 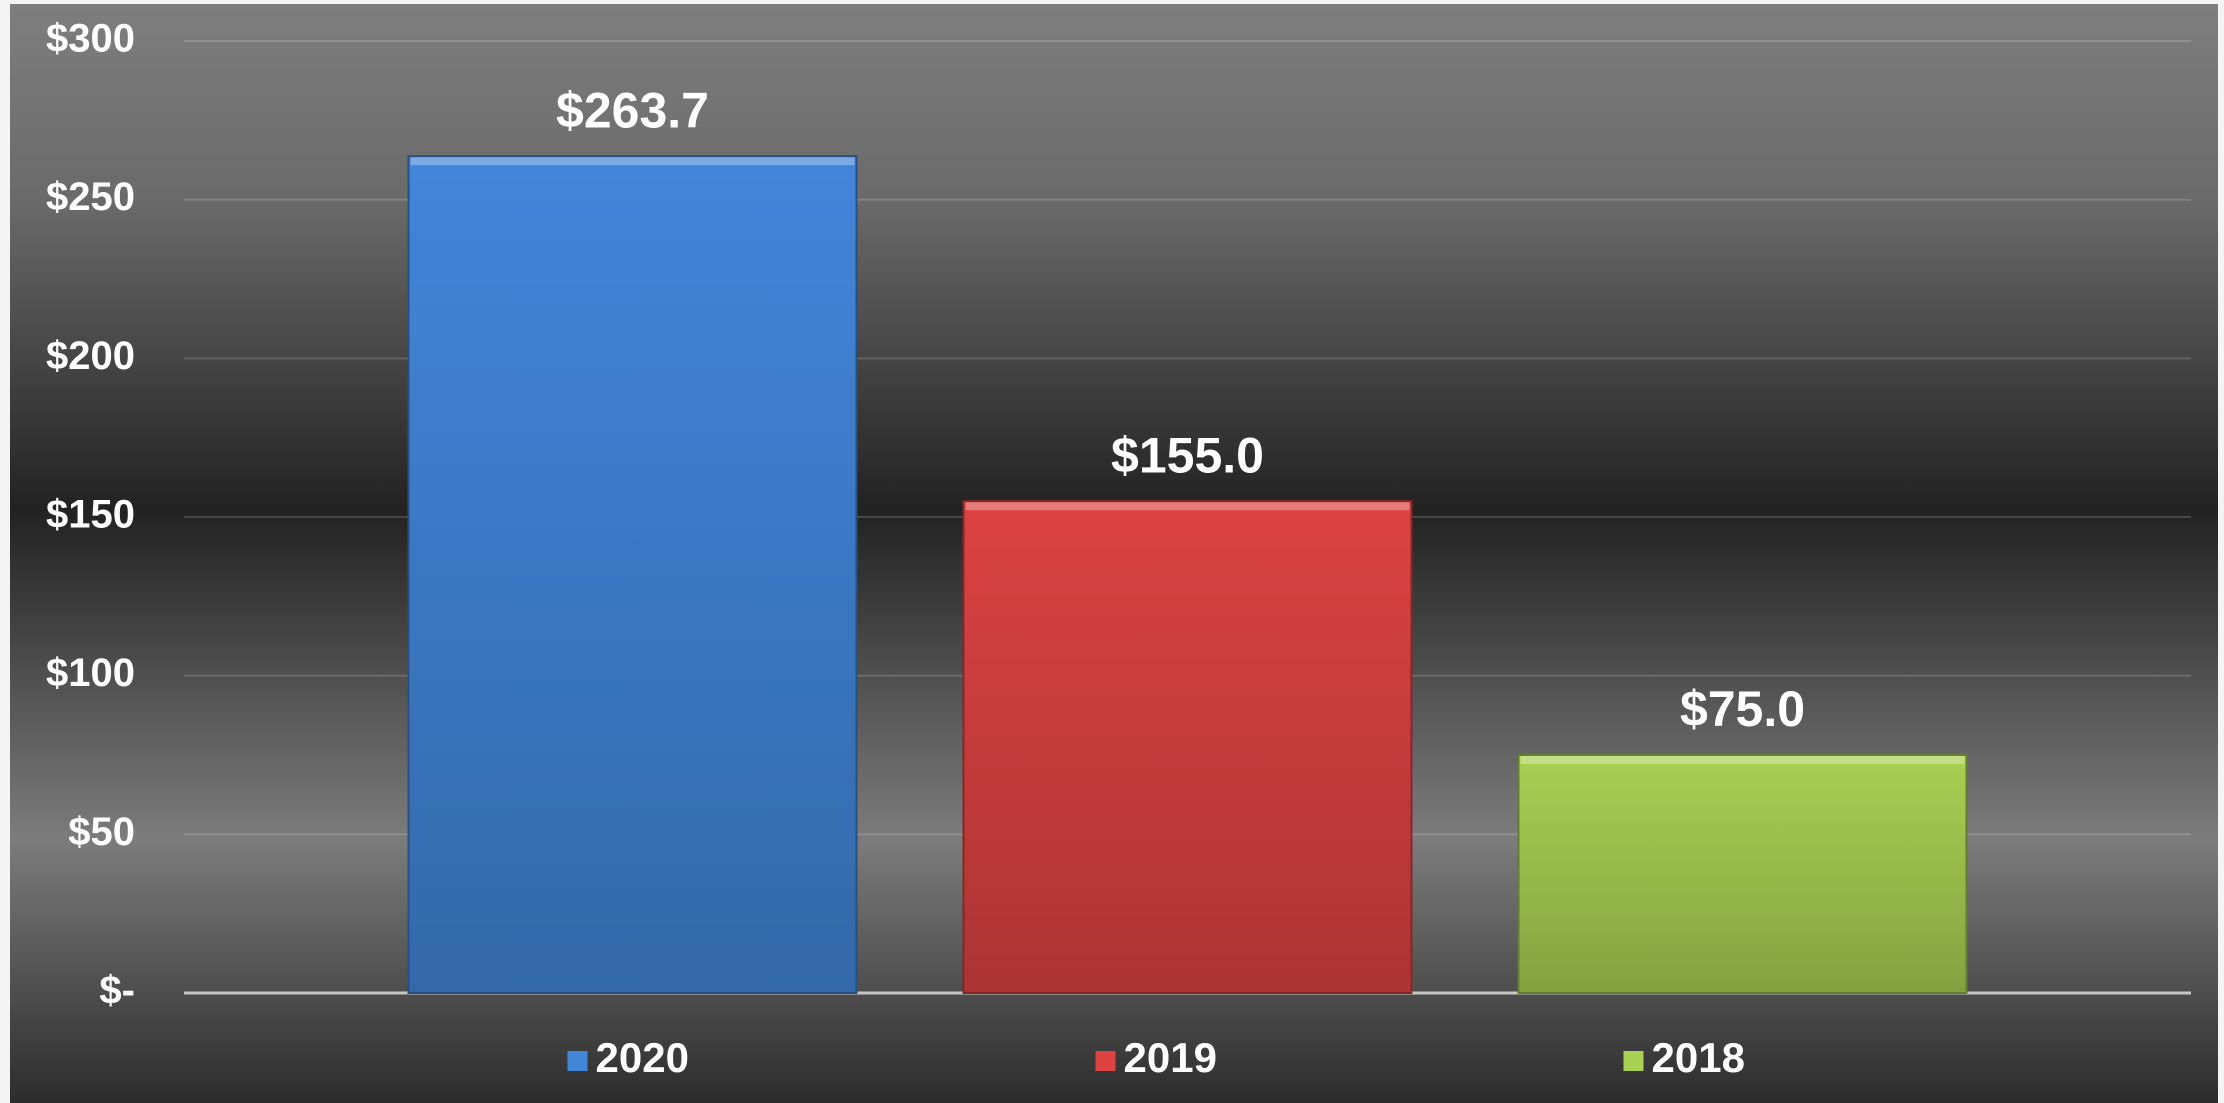 I want to click on legend-label: 2019, so click(x=1170, y=1057).